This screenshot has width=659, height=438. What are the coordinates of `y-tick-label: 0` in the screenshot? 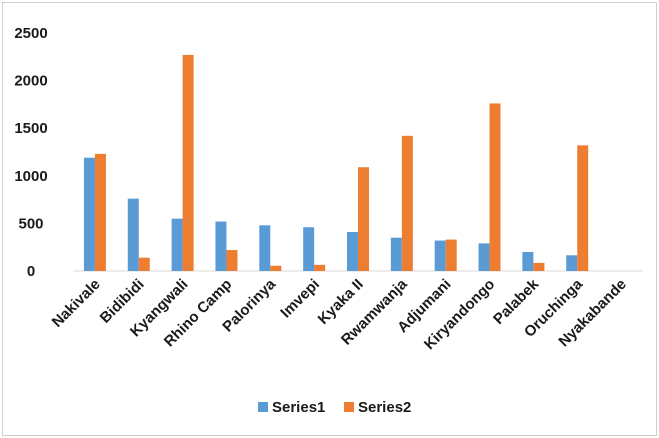 It's located at (31, 271).